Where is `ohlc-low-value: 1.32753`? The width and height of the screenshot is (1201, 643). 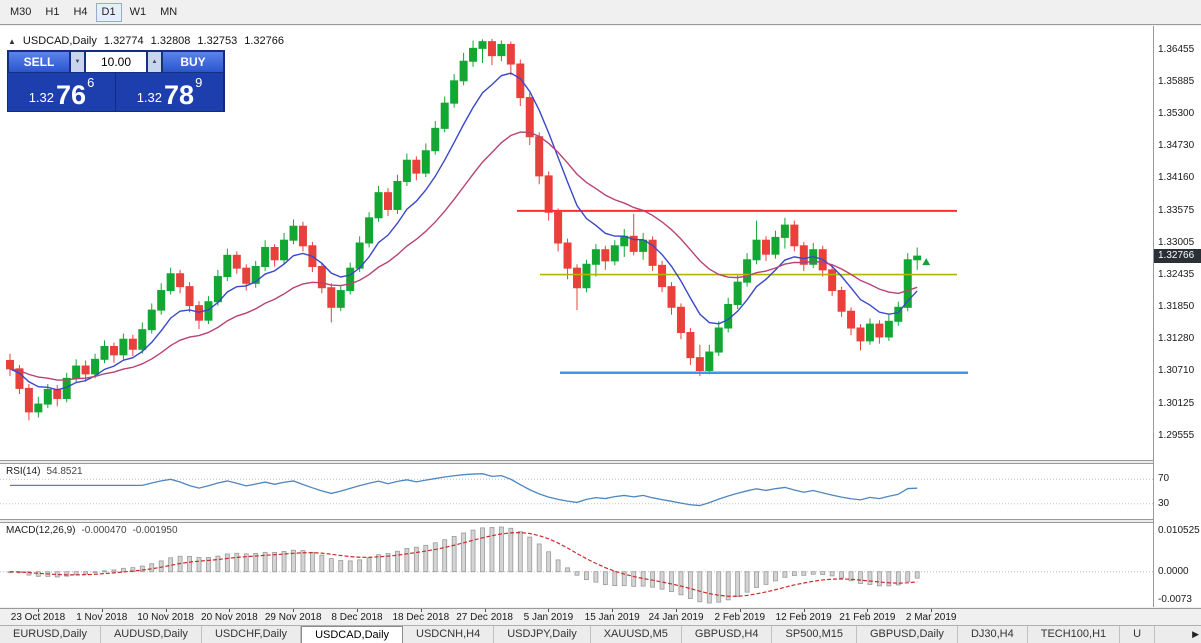
ohlc-low-value: 1.32753 is located at coordinates (217, 41).